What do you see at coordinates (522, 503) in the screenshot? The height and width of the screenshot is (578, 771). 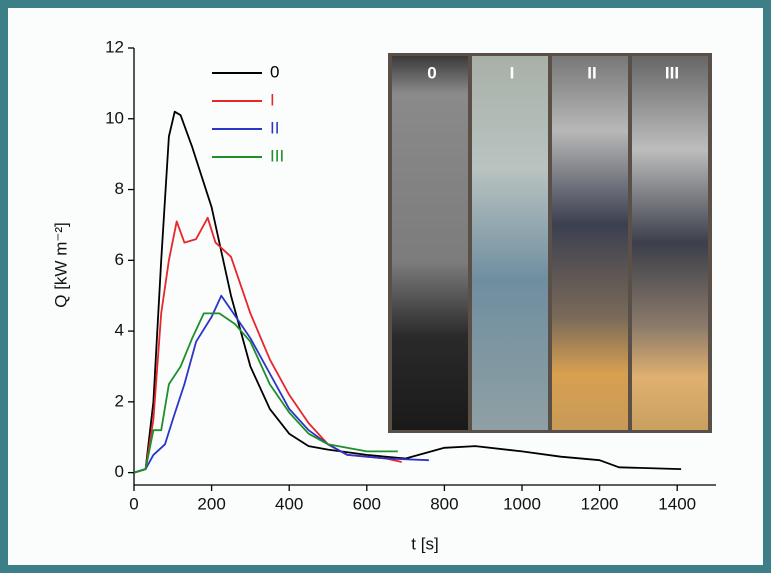 I see `x-tick-label: 1000` at bounding box center [522, 503].